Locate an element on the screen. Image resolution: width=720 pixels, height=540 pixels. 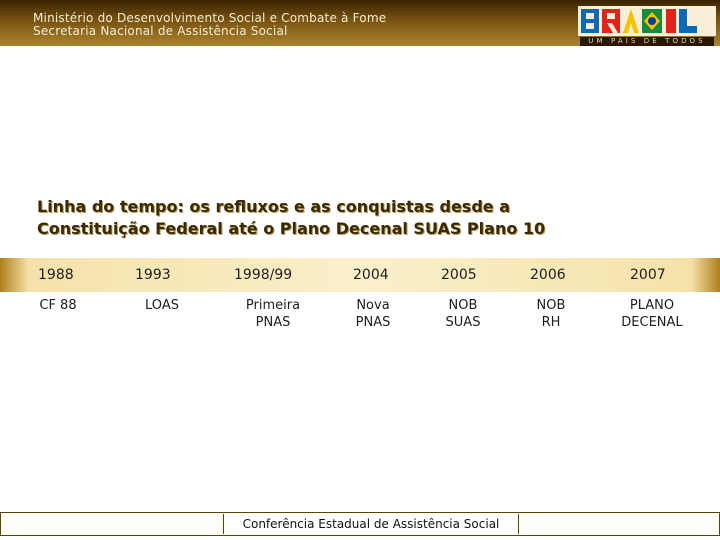
timeline-year: 2004 is located at coordinates (371, 275).